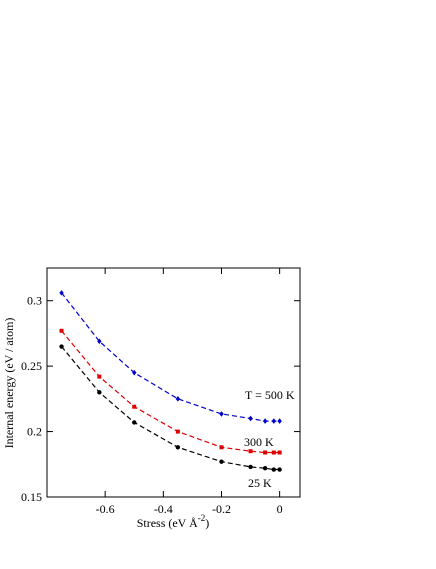  I want to click on x-label-main: Stress (eV Å, so click(167, 523).